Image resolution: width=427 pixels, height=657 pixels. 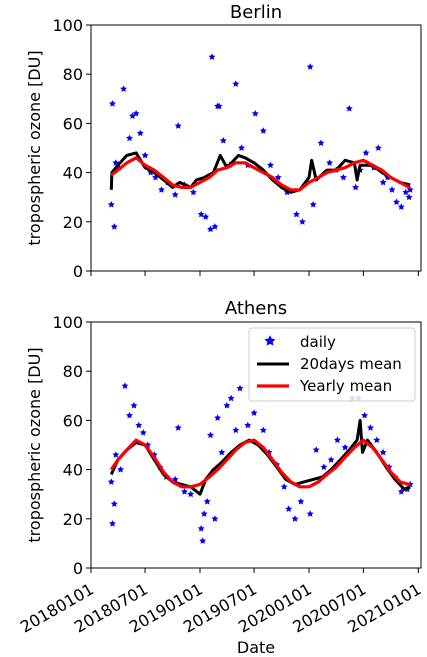 I want to click on y-ticks-berlin: 0 20 40 60 80 100, so click(x=71, y=148).